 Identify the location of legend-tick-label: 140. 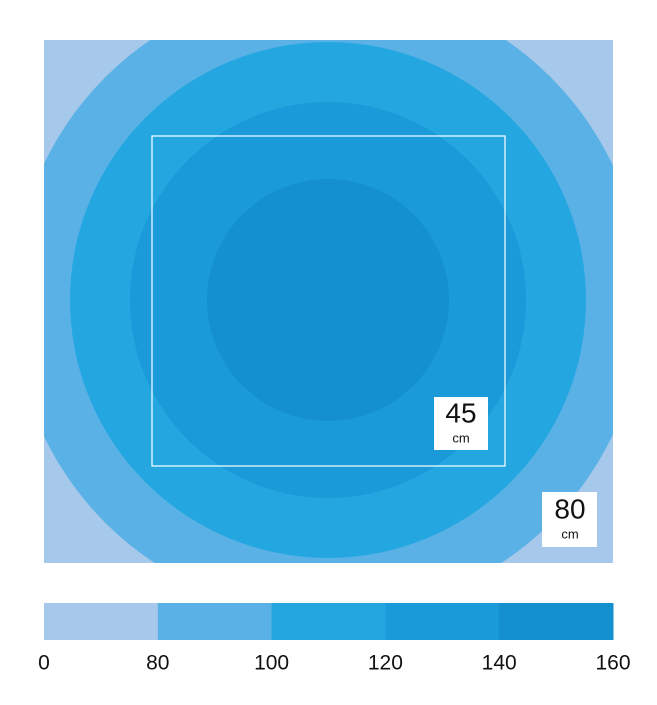
(499, 663).